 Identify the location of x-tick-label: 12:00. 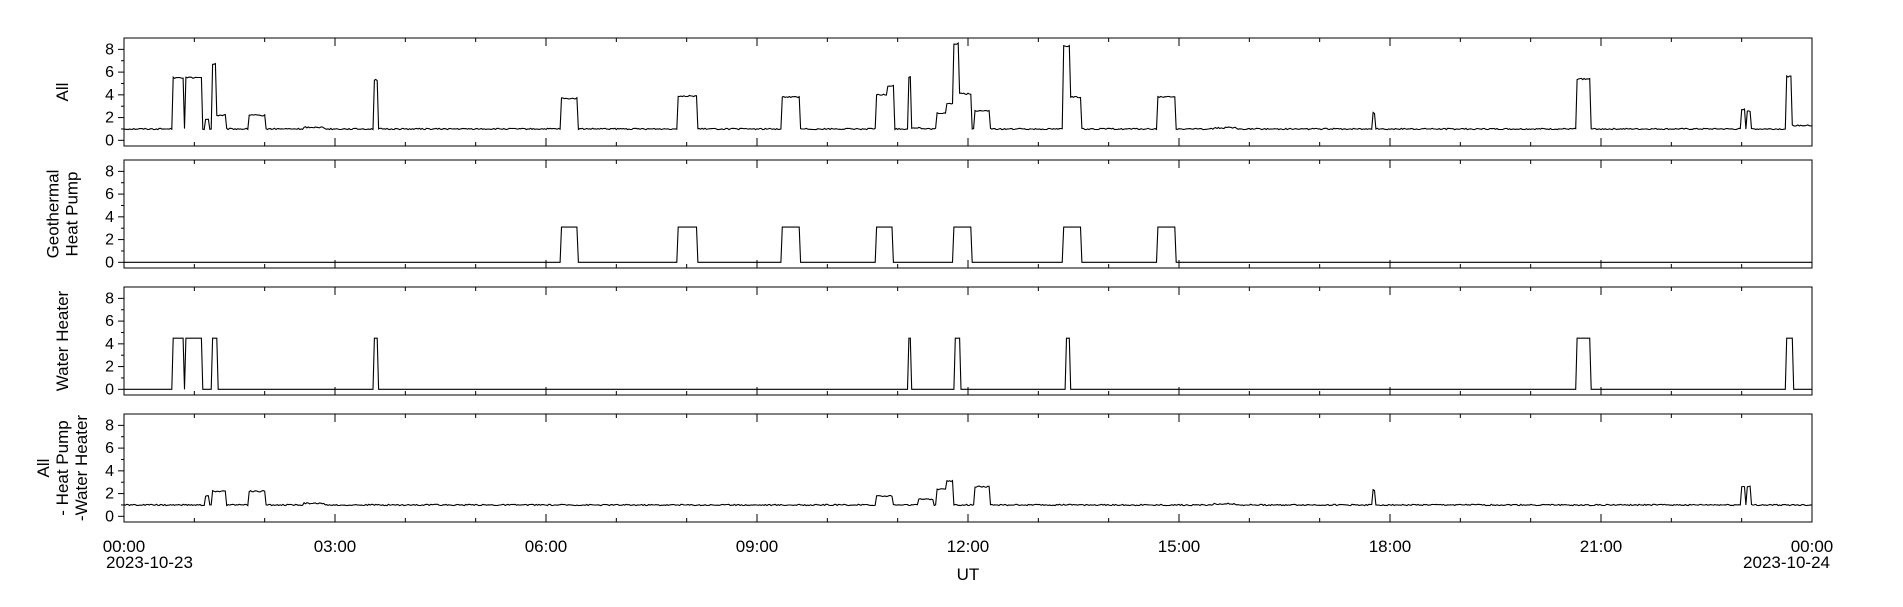
(968, 546).